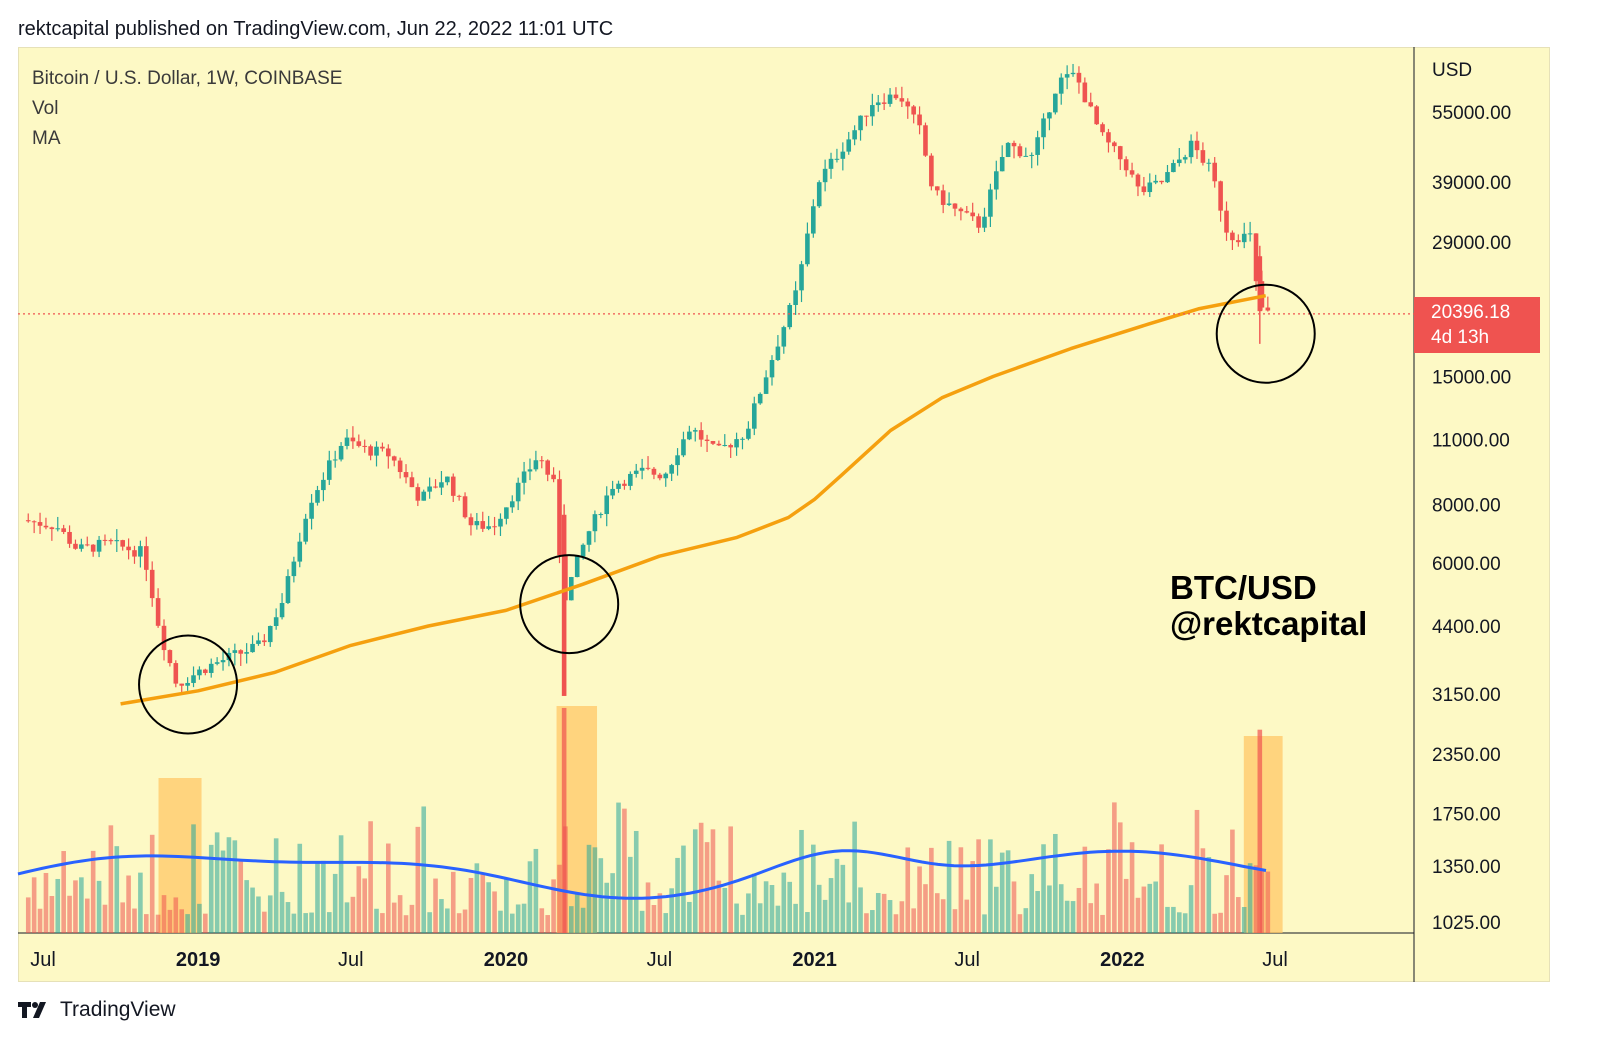  What do you see at coordinates (1466, 695) in the screenshot?
I see `y-tick-label: 3150.00` at bounding box center [1466, 695].